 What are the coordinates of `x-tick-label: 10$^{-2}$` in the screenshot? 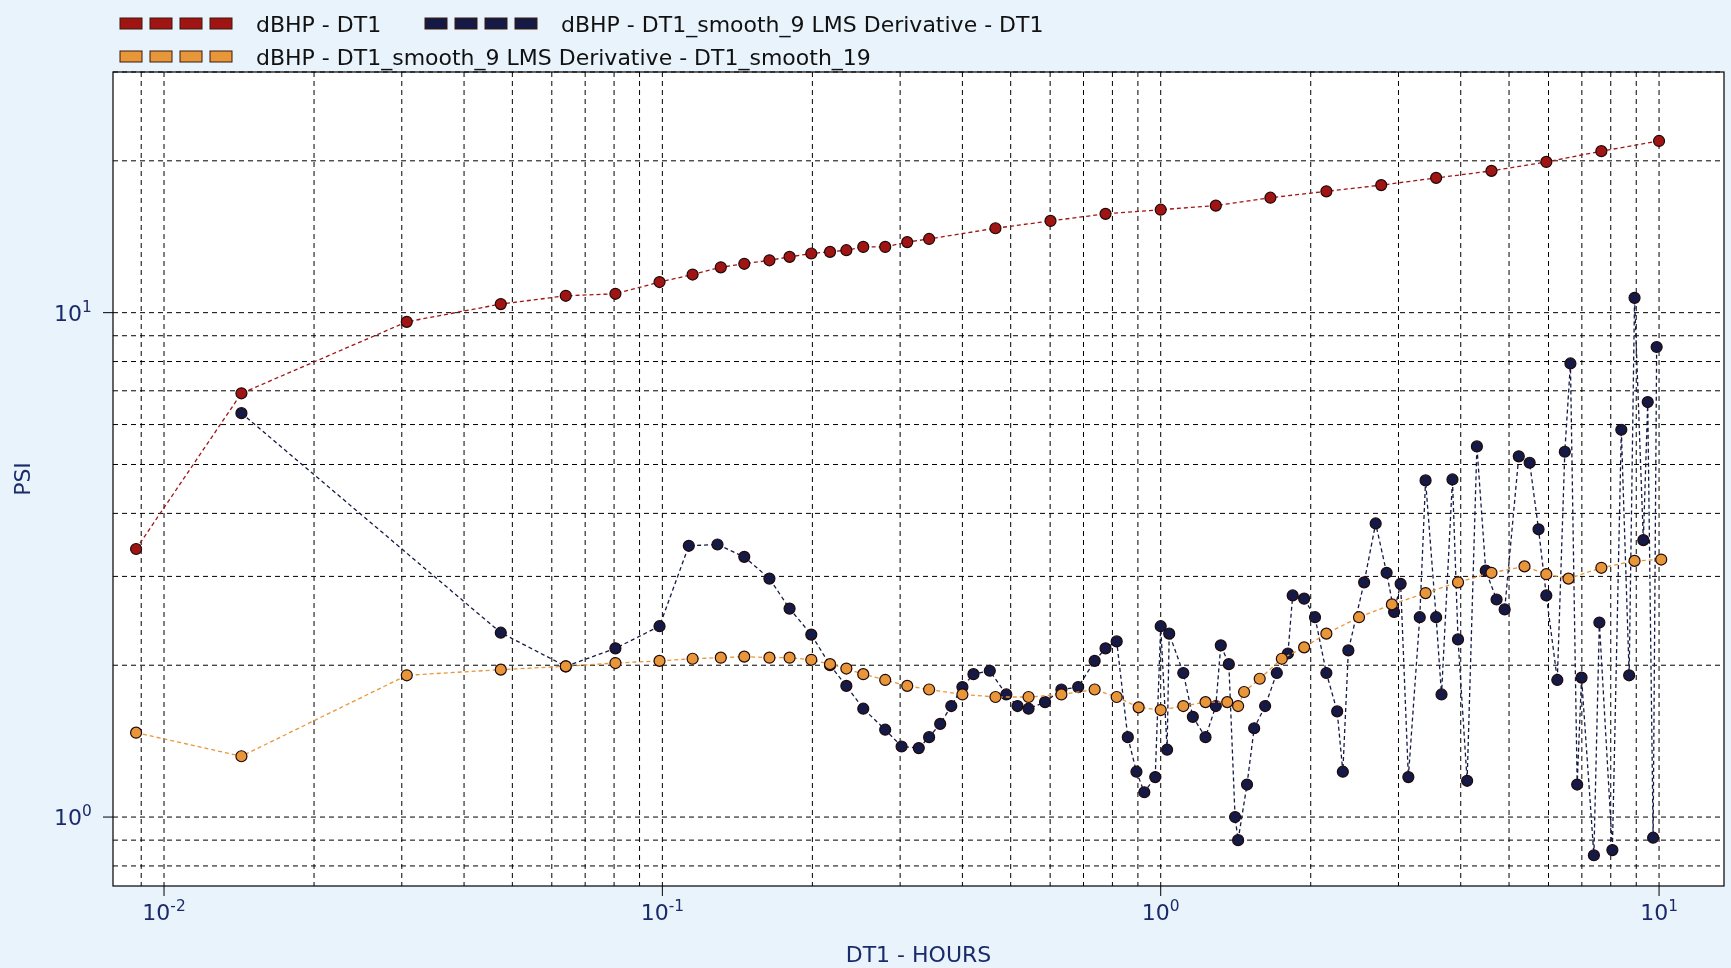 It's located at (164, 911).